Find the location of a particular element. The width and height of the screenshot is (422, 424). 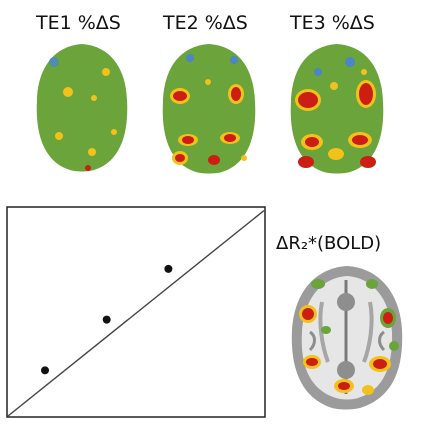

bold-label: ΔR₂*(BOLD) is located at coordinates (329, 243).